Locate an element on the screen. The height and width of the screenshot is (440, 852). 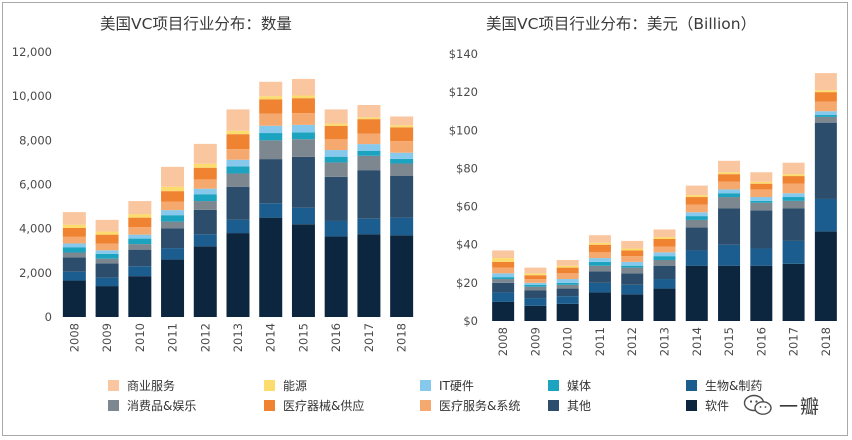
y-tick-label: $80 is located at coordinates (467, 168).